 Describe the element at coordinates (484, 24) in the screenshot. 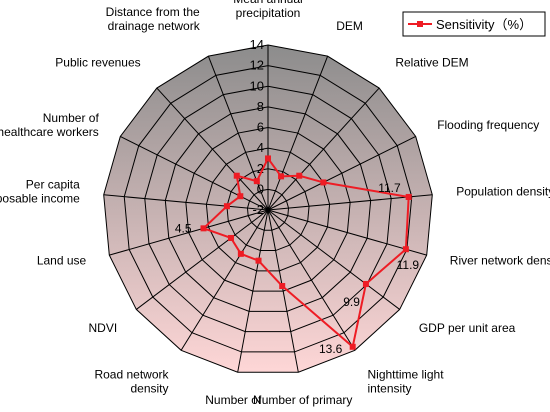

I see `legend-series-name: Sensitivity（%）` at that location.